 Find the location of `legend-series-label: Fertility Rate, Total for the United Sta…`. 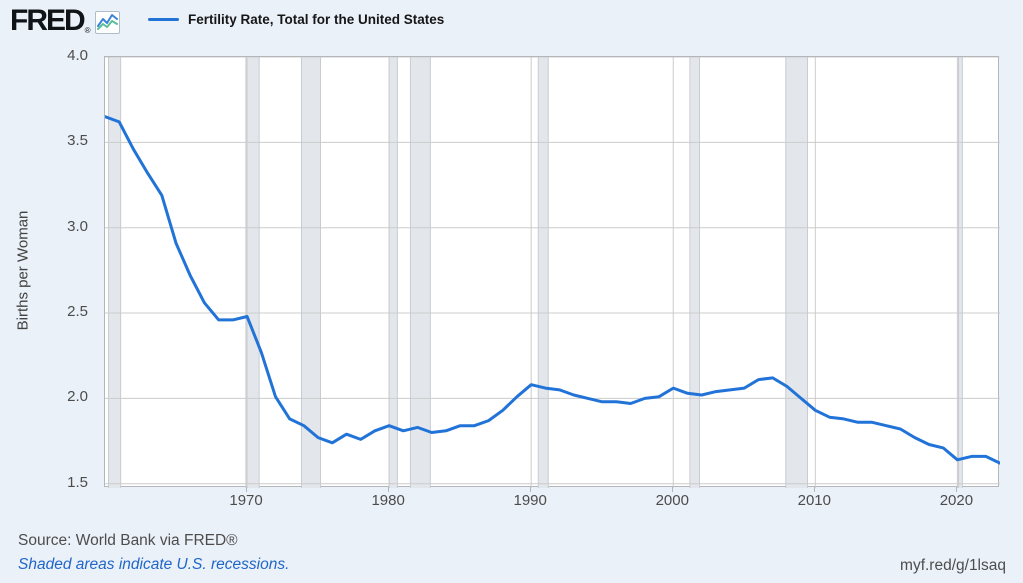

legend-series-label: Fertility Rate, Total for the United Sta… is located at coordinates (316, 19).